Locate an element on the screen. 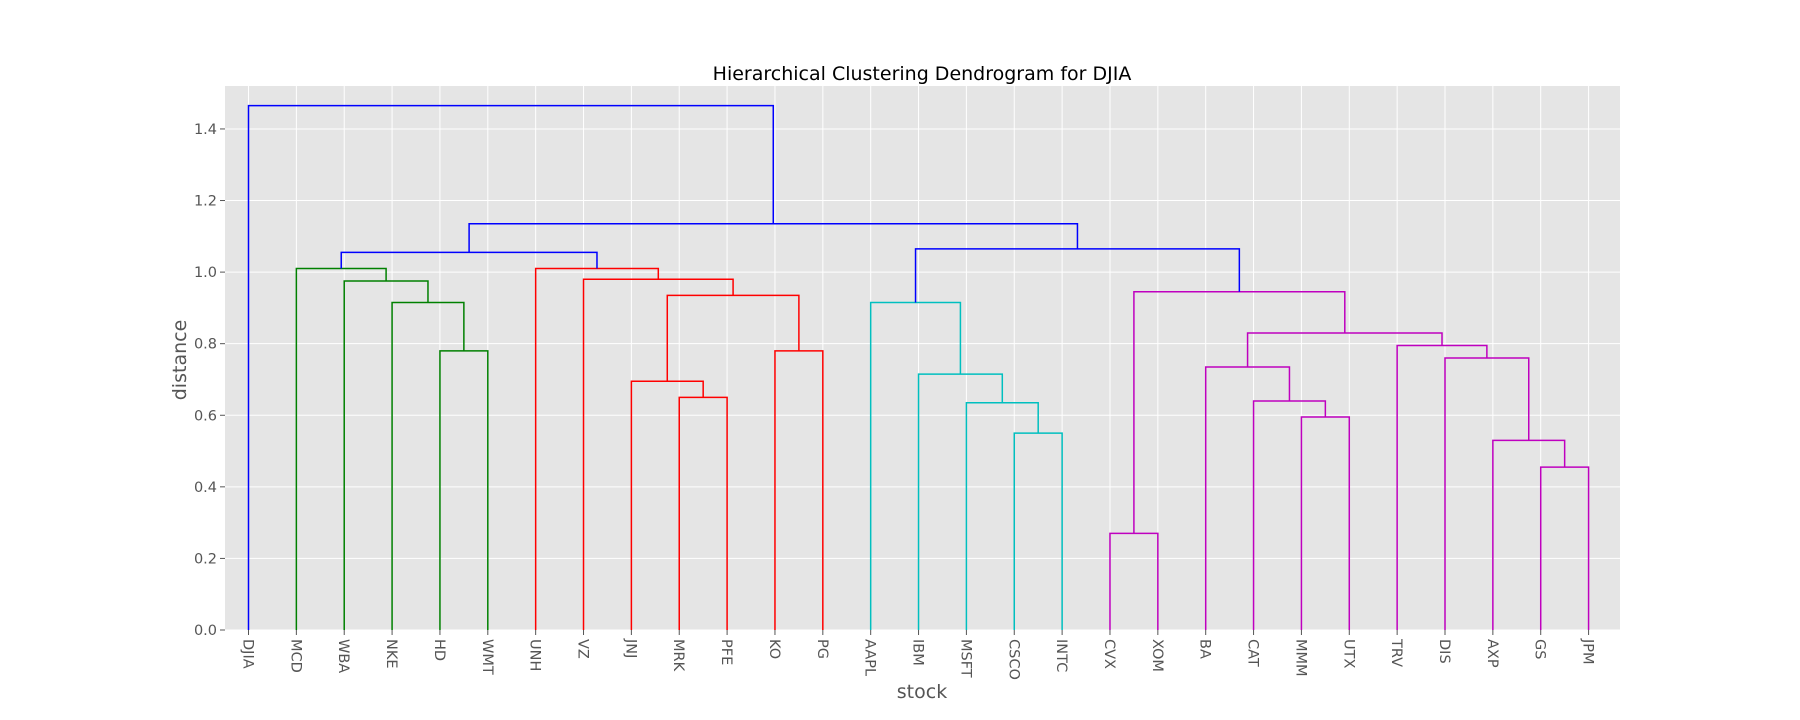 This screenshot has width=1800, height=720. y-tick-label: 0.6 is located at coordinates (205, 416).